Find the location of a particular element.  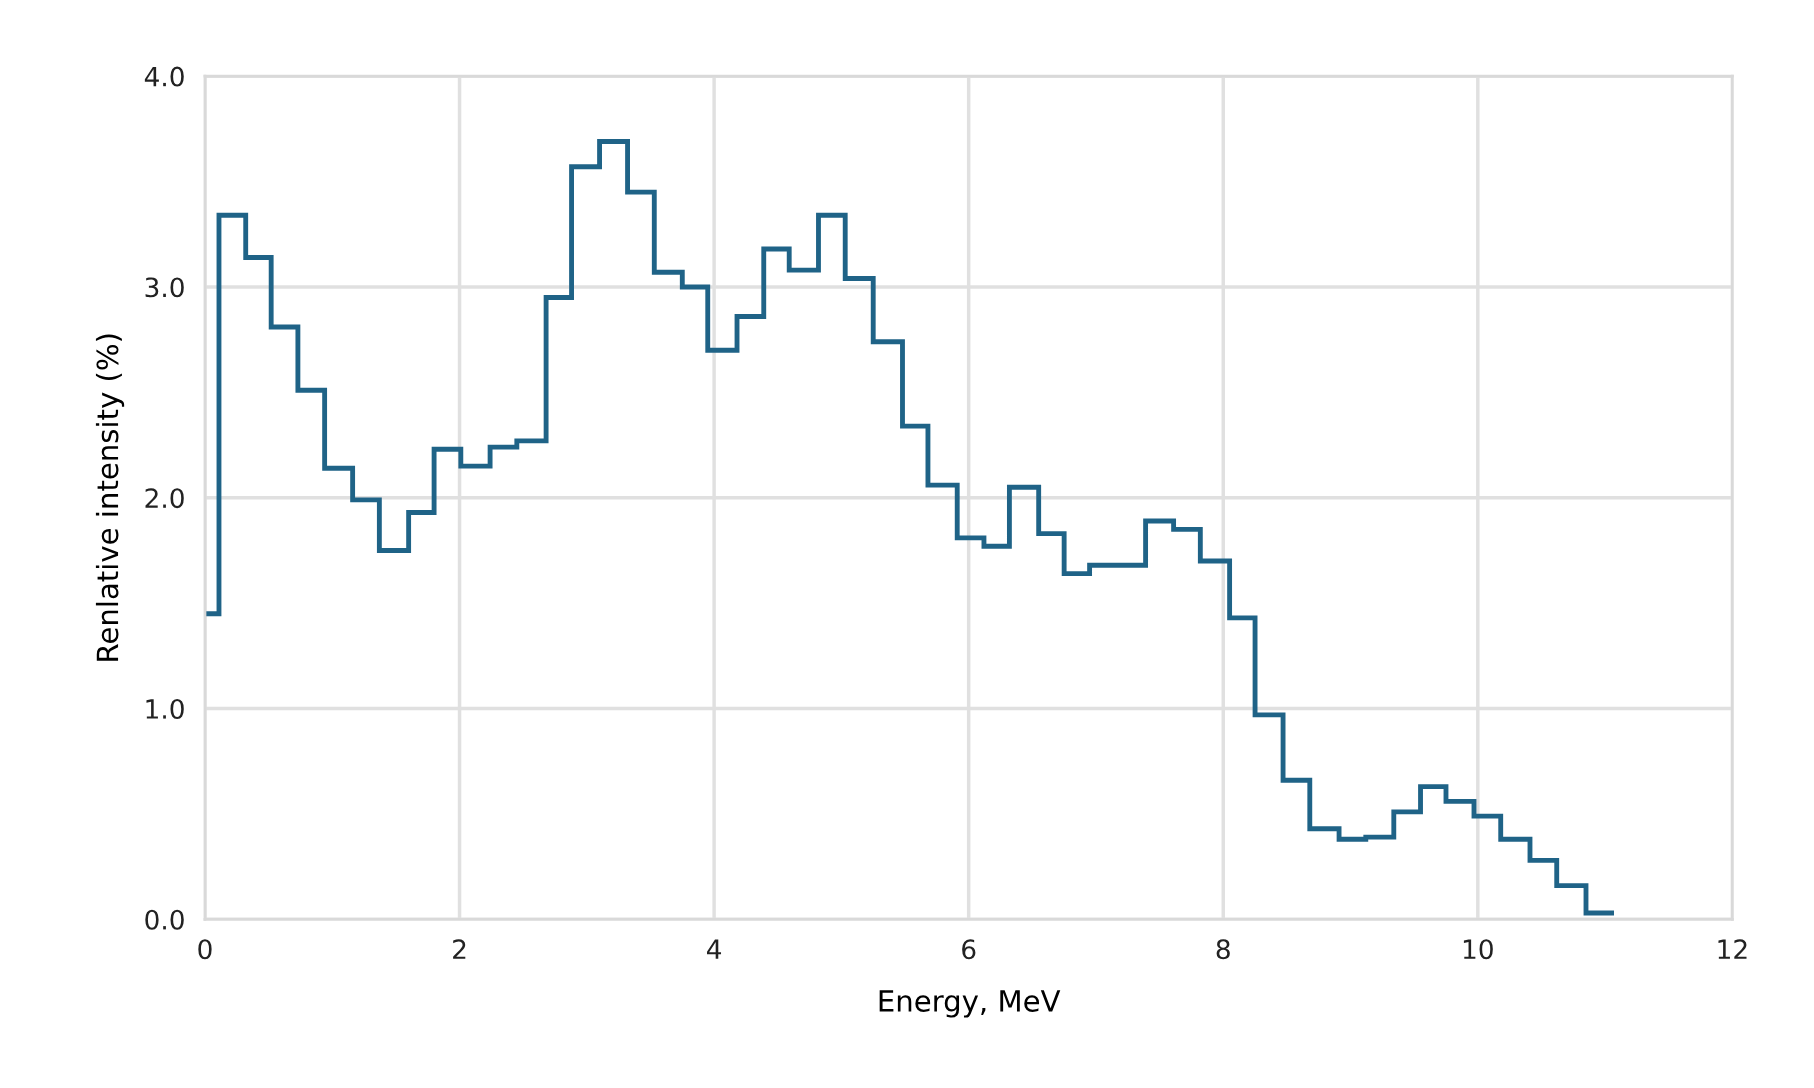

y-axis-title: Renlative intensity (%) is located at coordinates (110, 497).